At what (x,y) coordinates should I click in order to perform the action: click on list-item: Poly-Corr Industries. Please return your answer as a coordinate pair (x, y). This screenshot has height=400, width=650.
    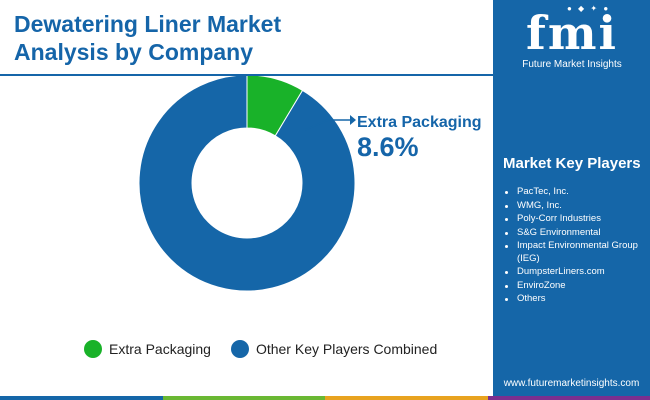
    Looking at the image, I should click on (573, 219).